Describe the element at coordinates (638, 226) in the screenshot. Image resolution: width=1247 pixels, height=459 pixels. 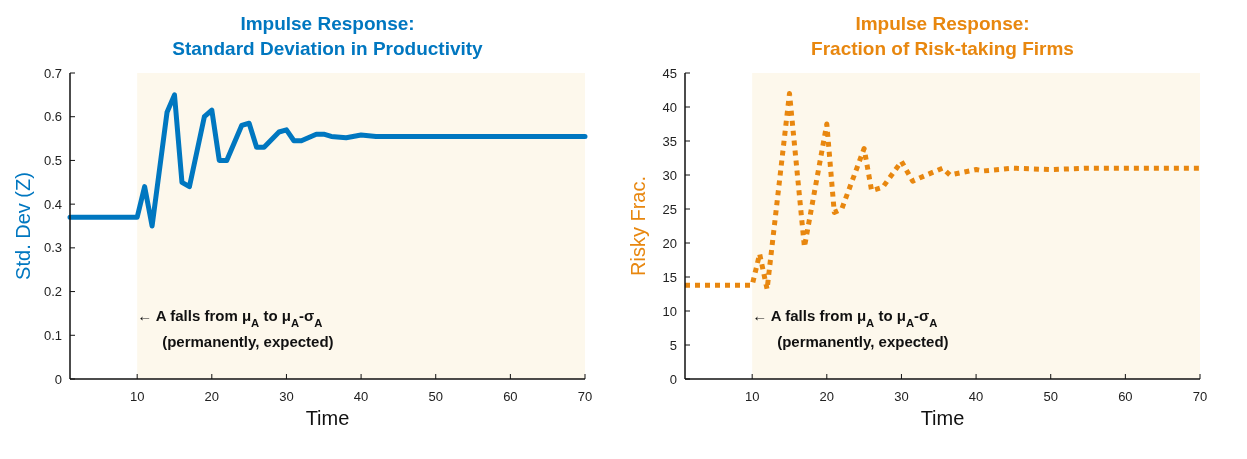
I see `y-axis-title: Risky Frac.` at that location.